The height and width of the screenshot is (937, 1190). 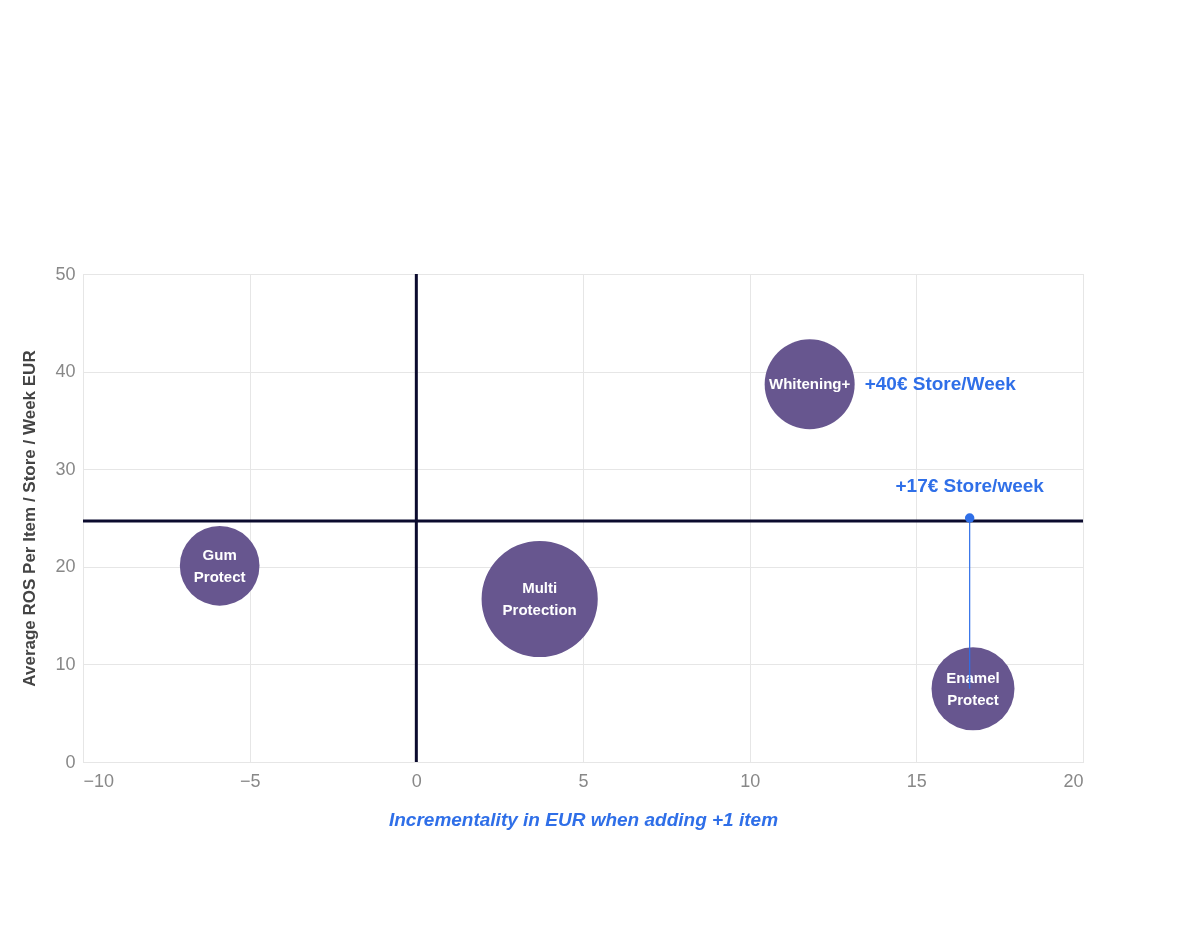 What do you see at coordinates (940, 384) in the screenshot?
I see `annotation: +40€ Store/Week` at bounding box center [940, 384].